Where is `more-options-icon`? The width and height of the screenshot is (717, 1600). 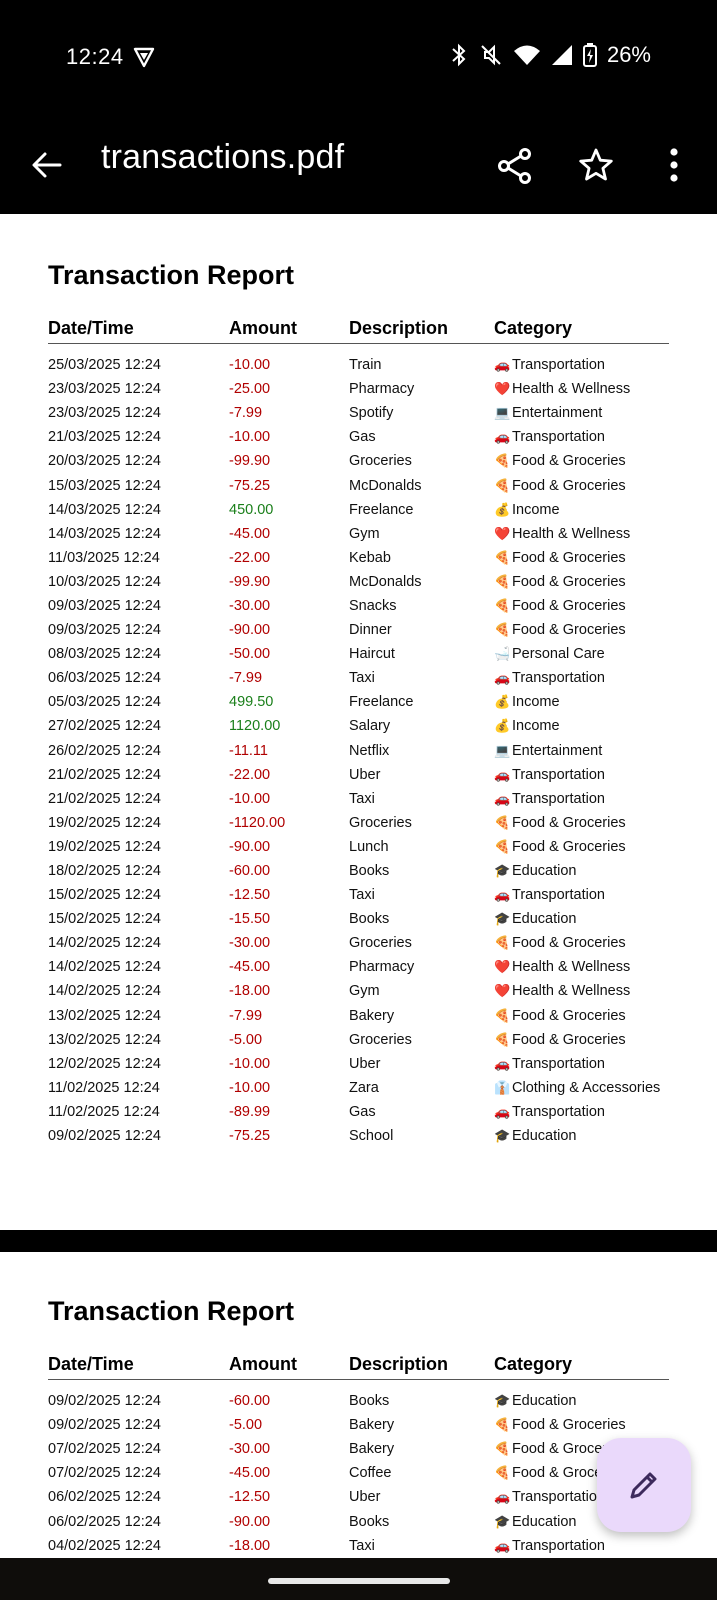
more-options-icon is located at coordinates (674, 165).